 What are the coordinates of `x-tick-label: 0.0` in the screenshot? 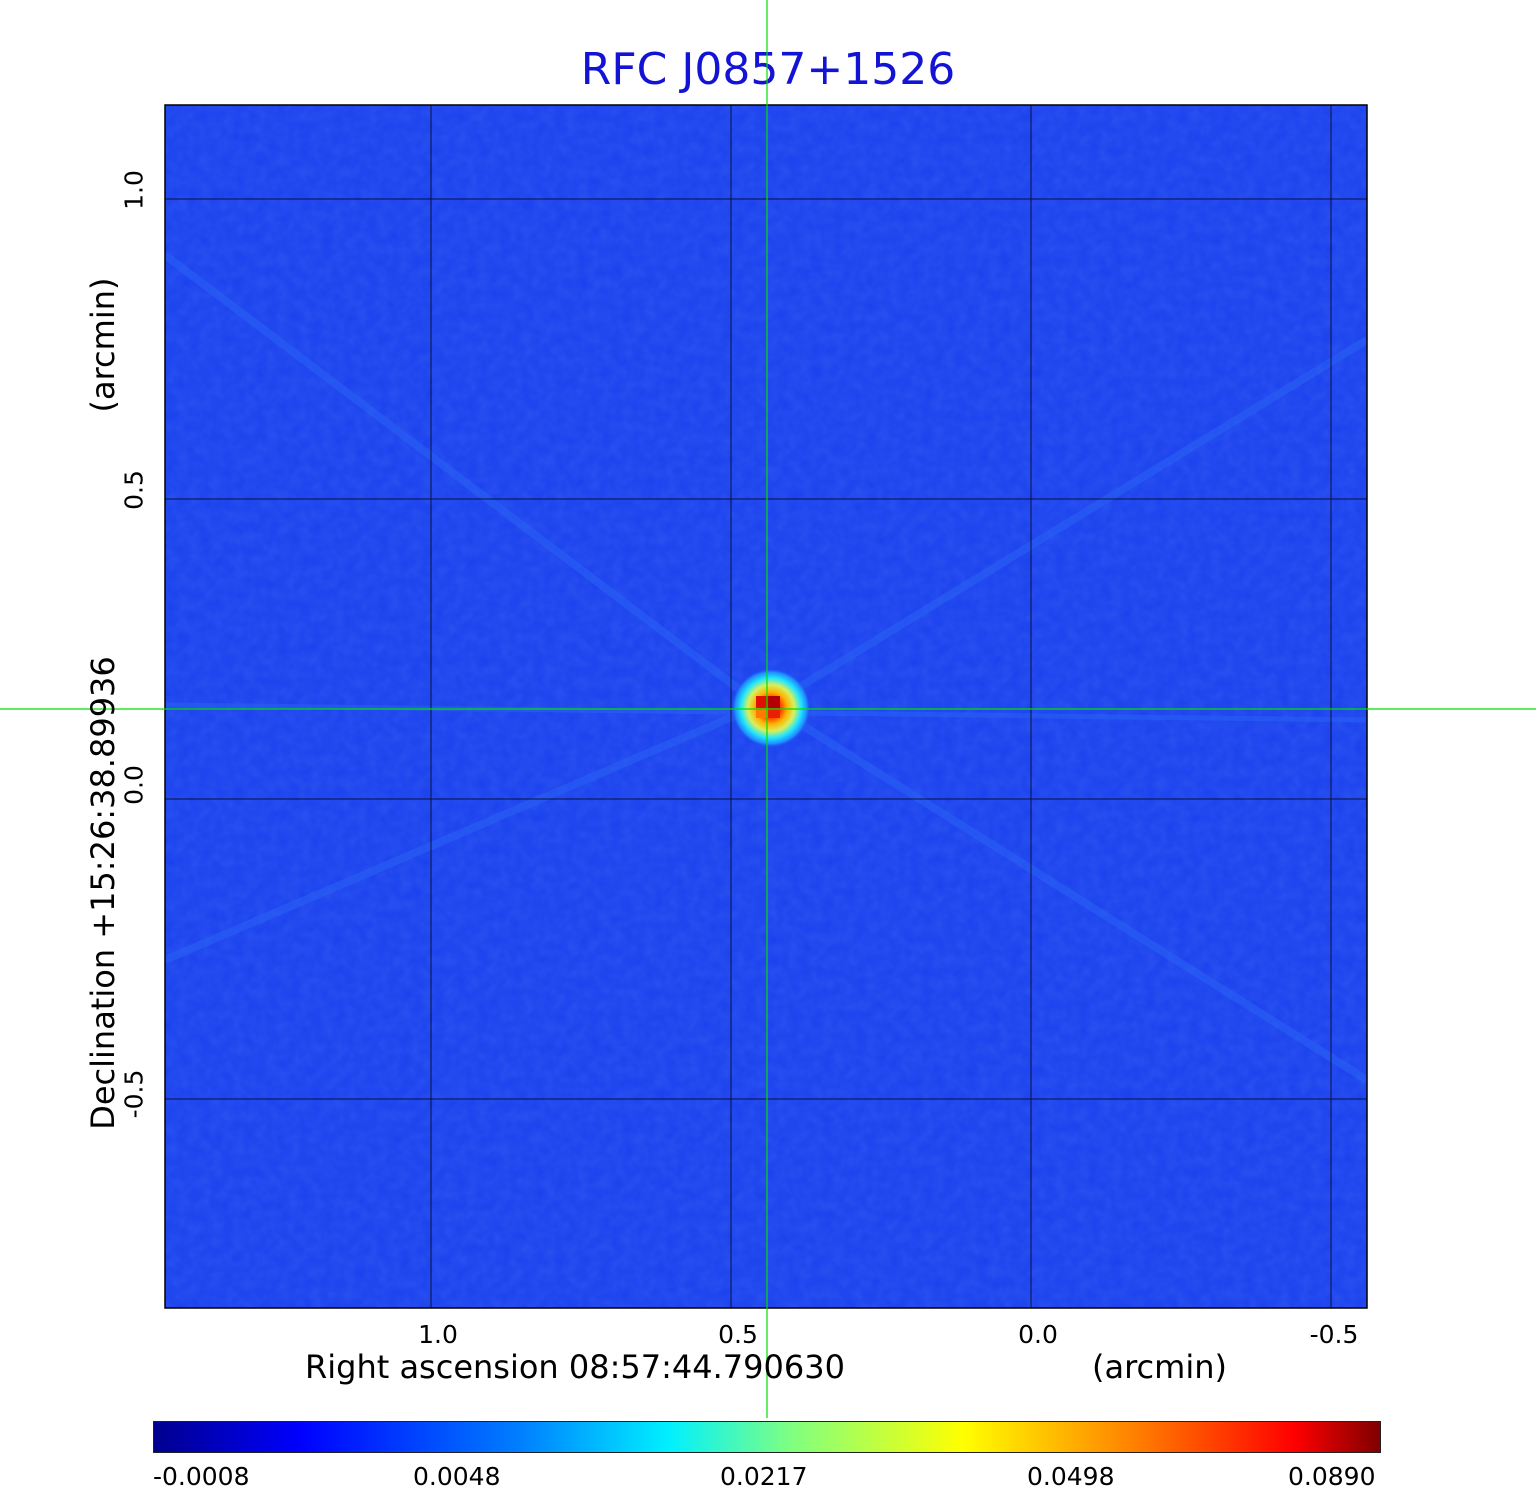 It's located at (1038, 1334).